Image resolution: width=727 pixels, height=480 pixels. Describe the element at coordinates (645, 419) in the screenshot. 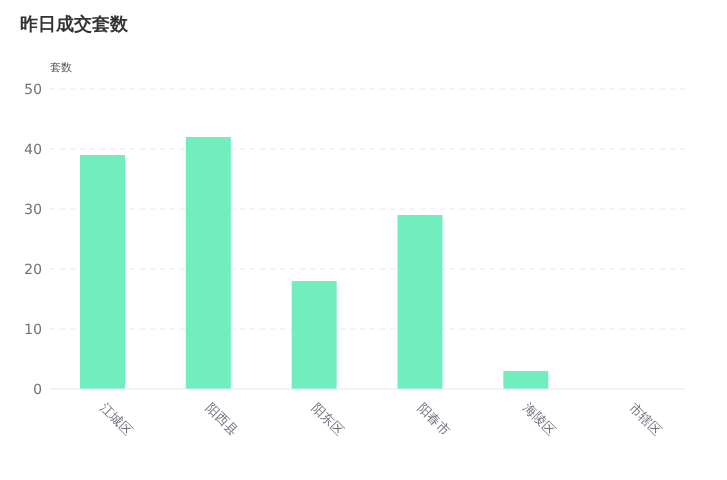

I see `x-tick-label: 市辖区` at that location.